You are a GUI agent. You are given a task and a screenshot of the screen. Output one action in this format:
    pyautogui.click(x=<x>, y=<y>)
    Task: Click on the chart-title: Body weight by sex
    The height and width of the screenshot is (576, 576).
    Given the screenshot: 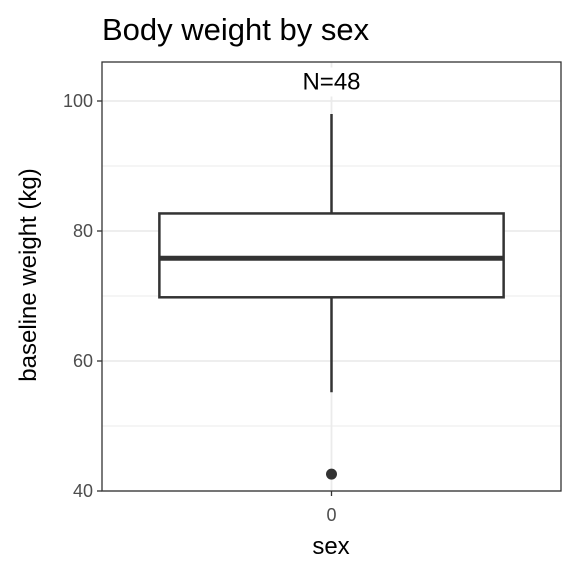 What is the action you would take?
    pyautogui.click(x=236, y=29)
    